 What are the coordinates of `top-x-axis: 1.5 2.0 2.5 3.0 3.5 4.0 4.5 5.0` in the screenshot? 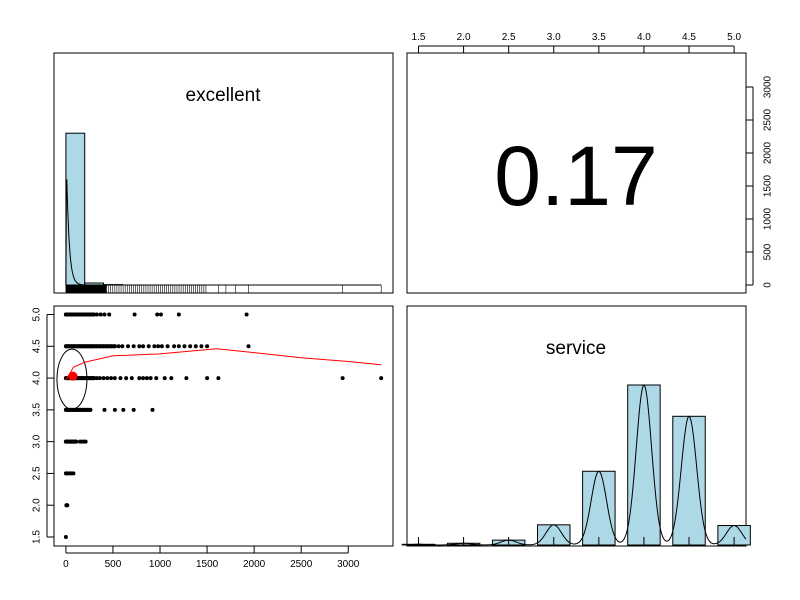 It's located at (576, 42).